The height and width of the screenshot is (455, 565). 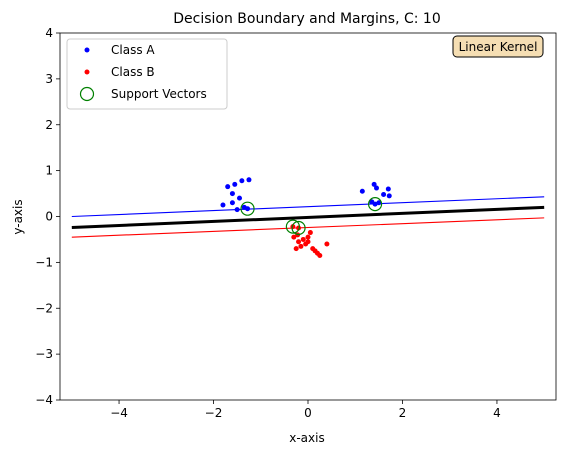 I want to click on legend-marker-support-vectors, so click(x=87, y=94).